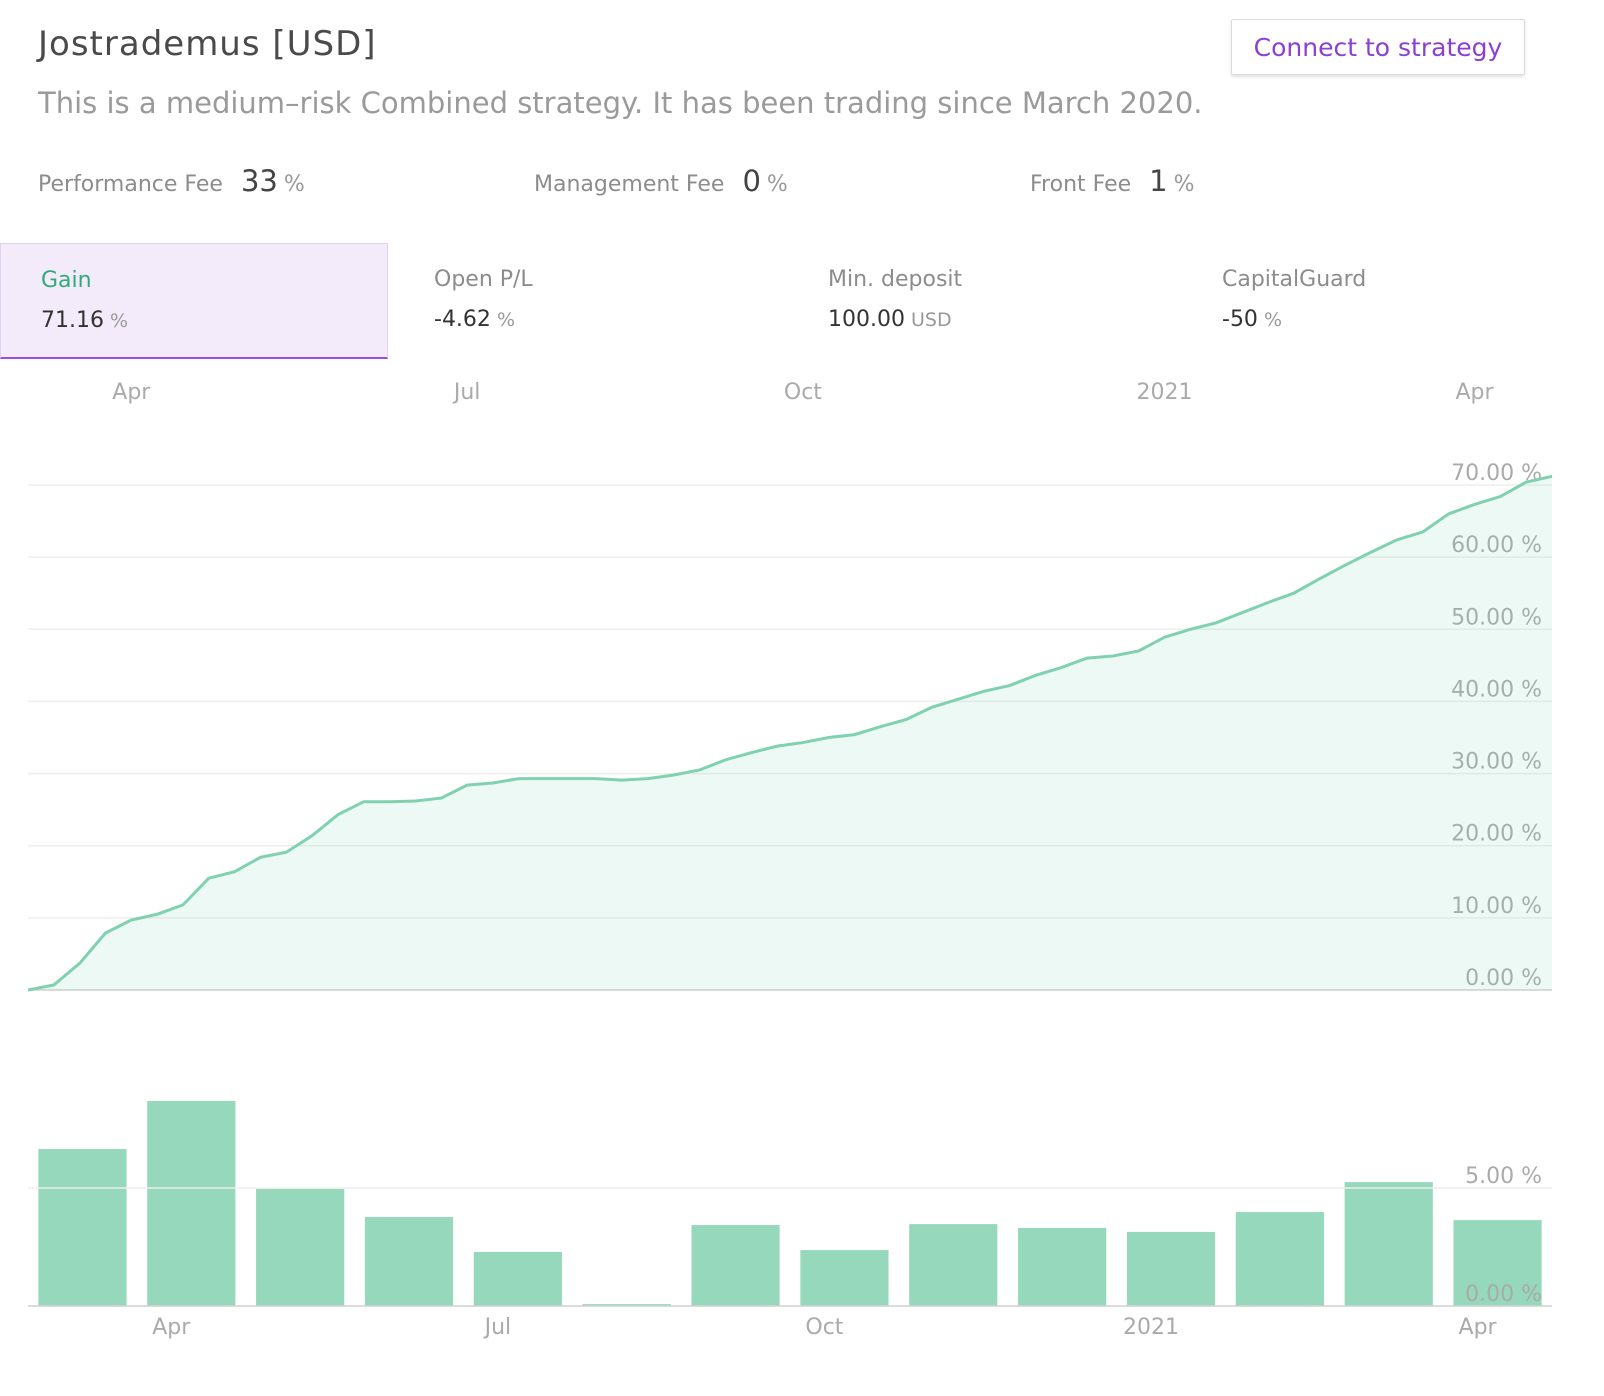 The width and height of the screenshot is (1604, 1396). Describe the element at coordinates (214, 320) in the screenshot. I see `stat-row: 71.16%` at that location.